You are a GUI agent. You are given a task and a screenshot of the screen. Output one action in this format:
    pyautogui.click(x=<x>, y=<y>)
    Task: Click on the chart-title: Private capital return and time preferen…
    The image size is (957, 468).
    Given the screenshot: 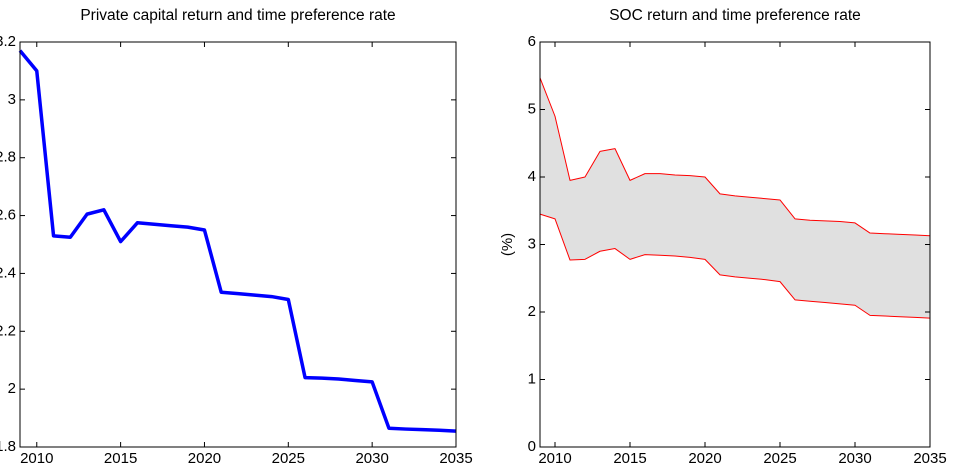 What is the action you would take?
    pyautogui.click(x=237, y=15)
    